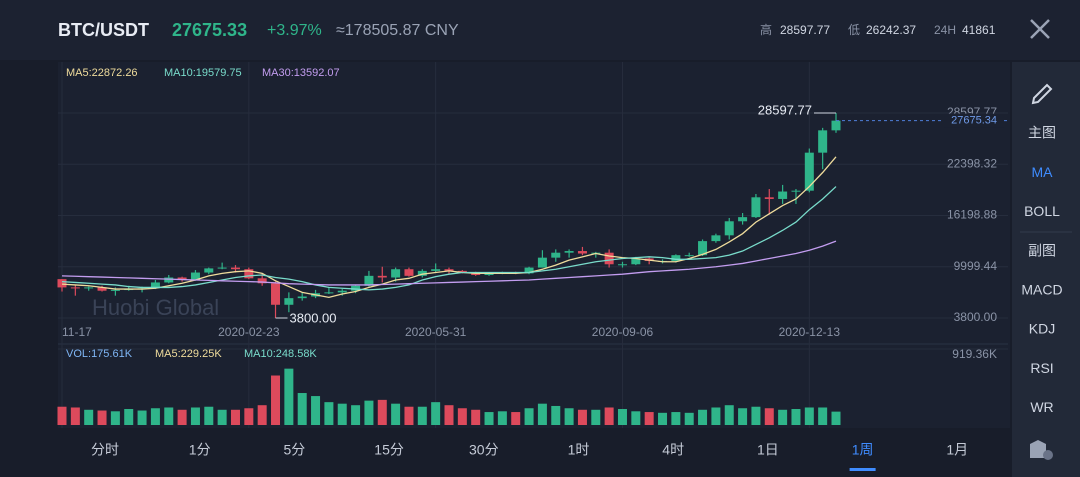  What do you see at coordinates (623, 332) in the screenshot?
I see `x-tick-label: 2020-09-06` at bounding box center [623, 332].